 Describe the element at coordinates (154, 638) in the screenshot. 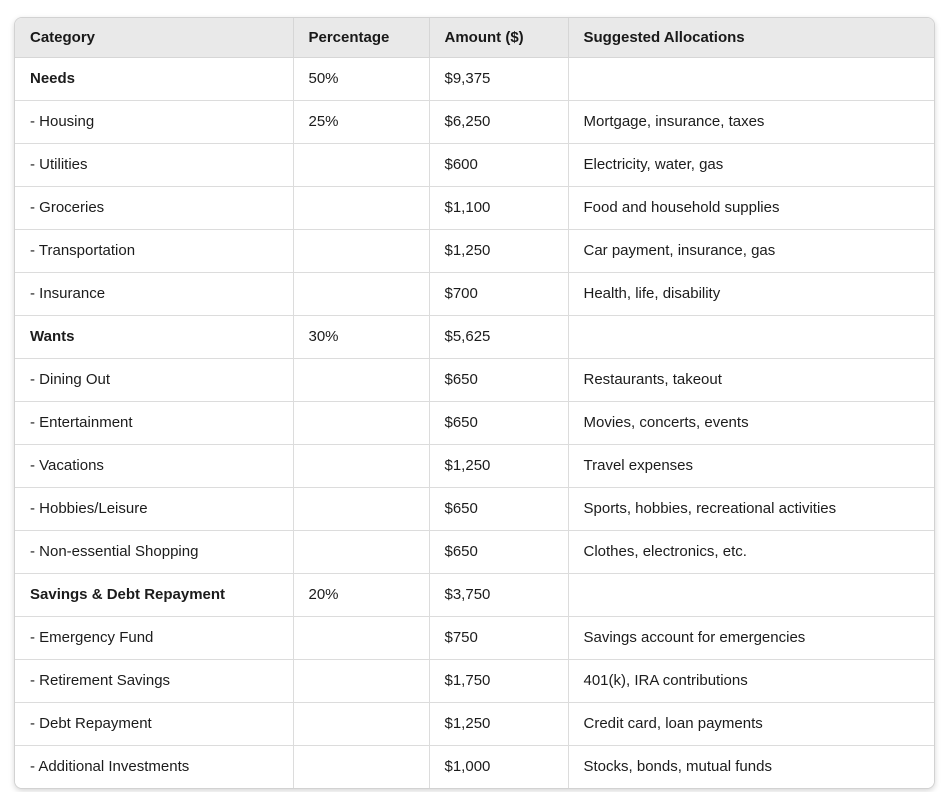

I see `category-cell: - Emergency Fund` at that location.